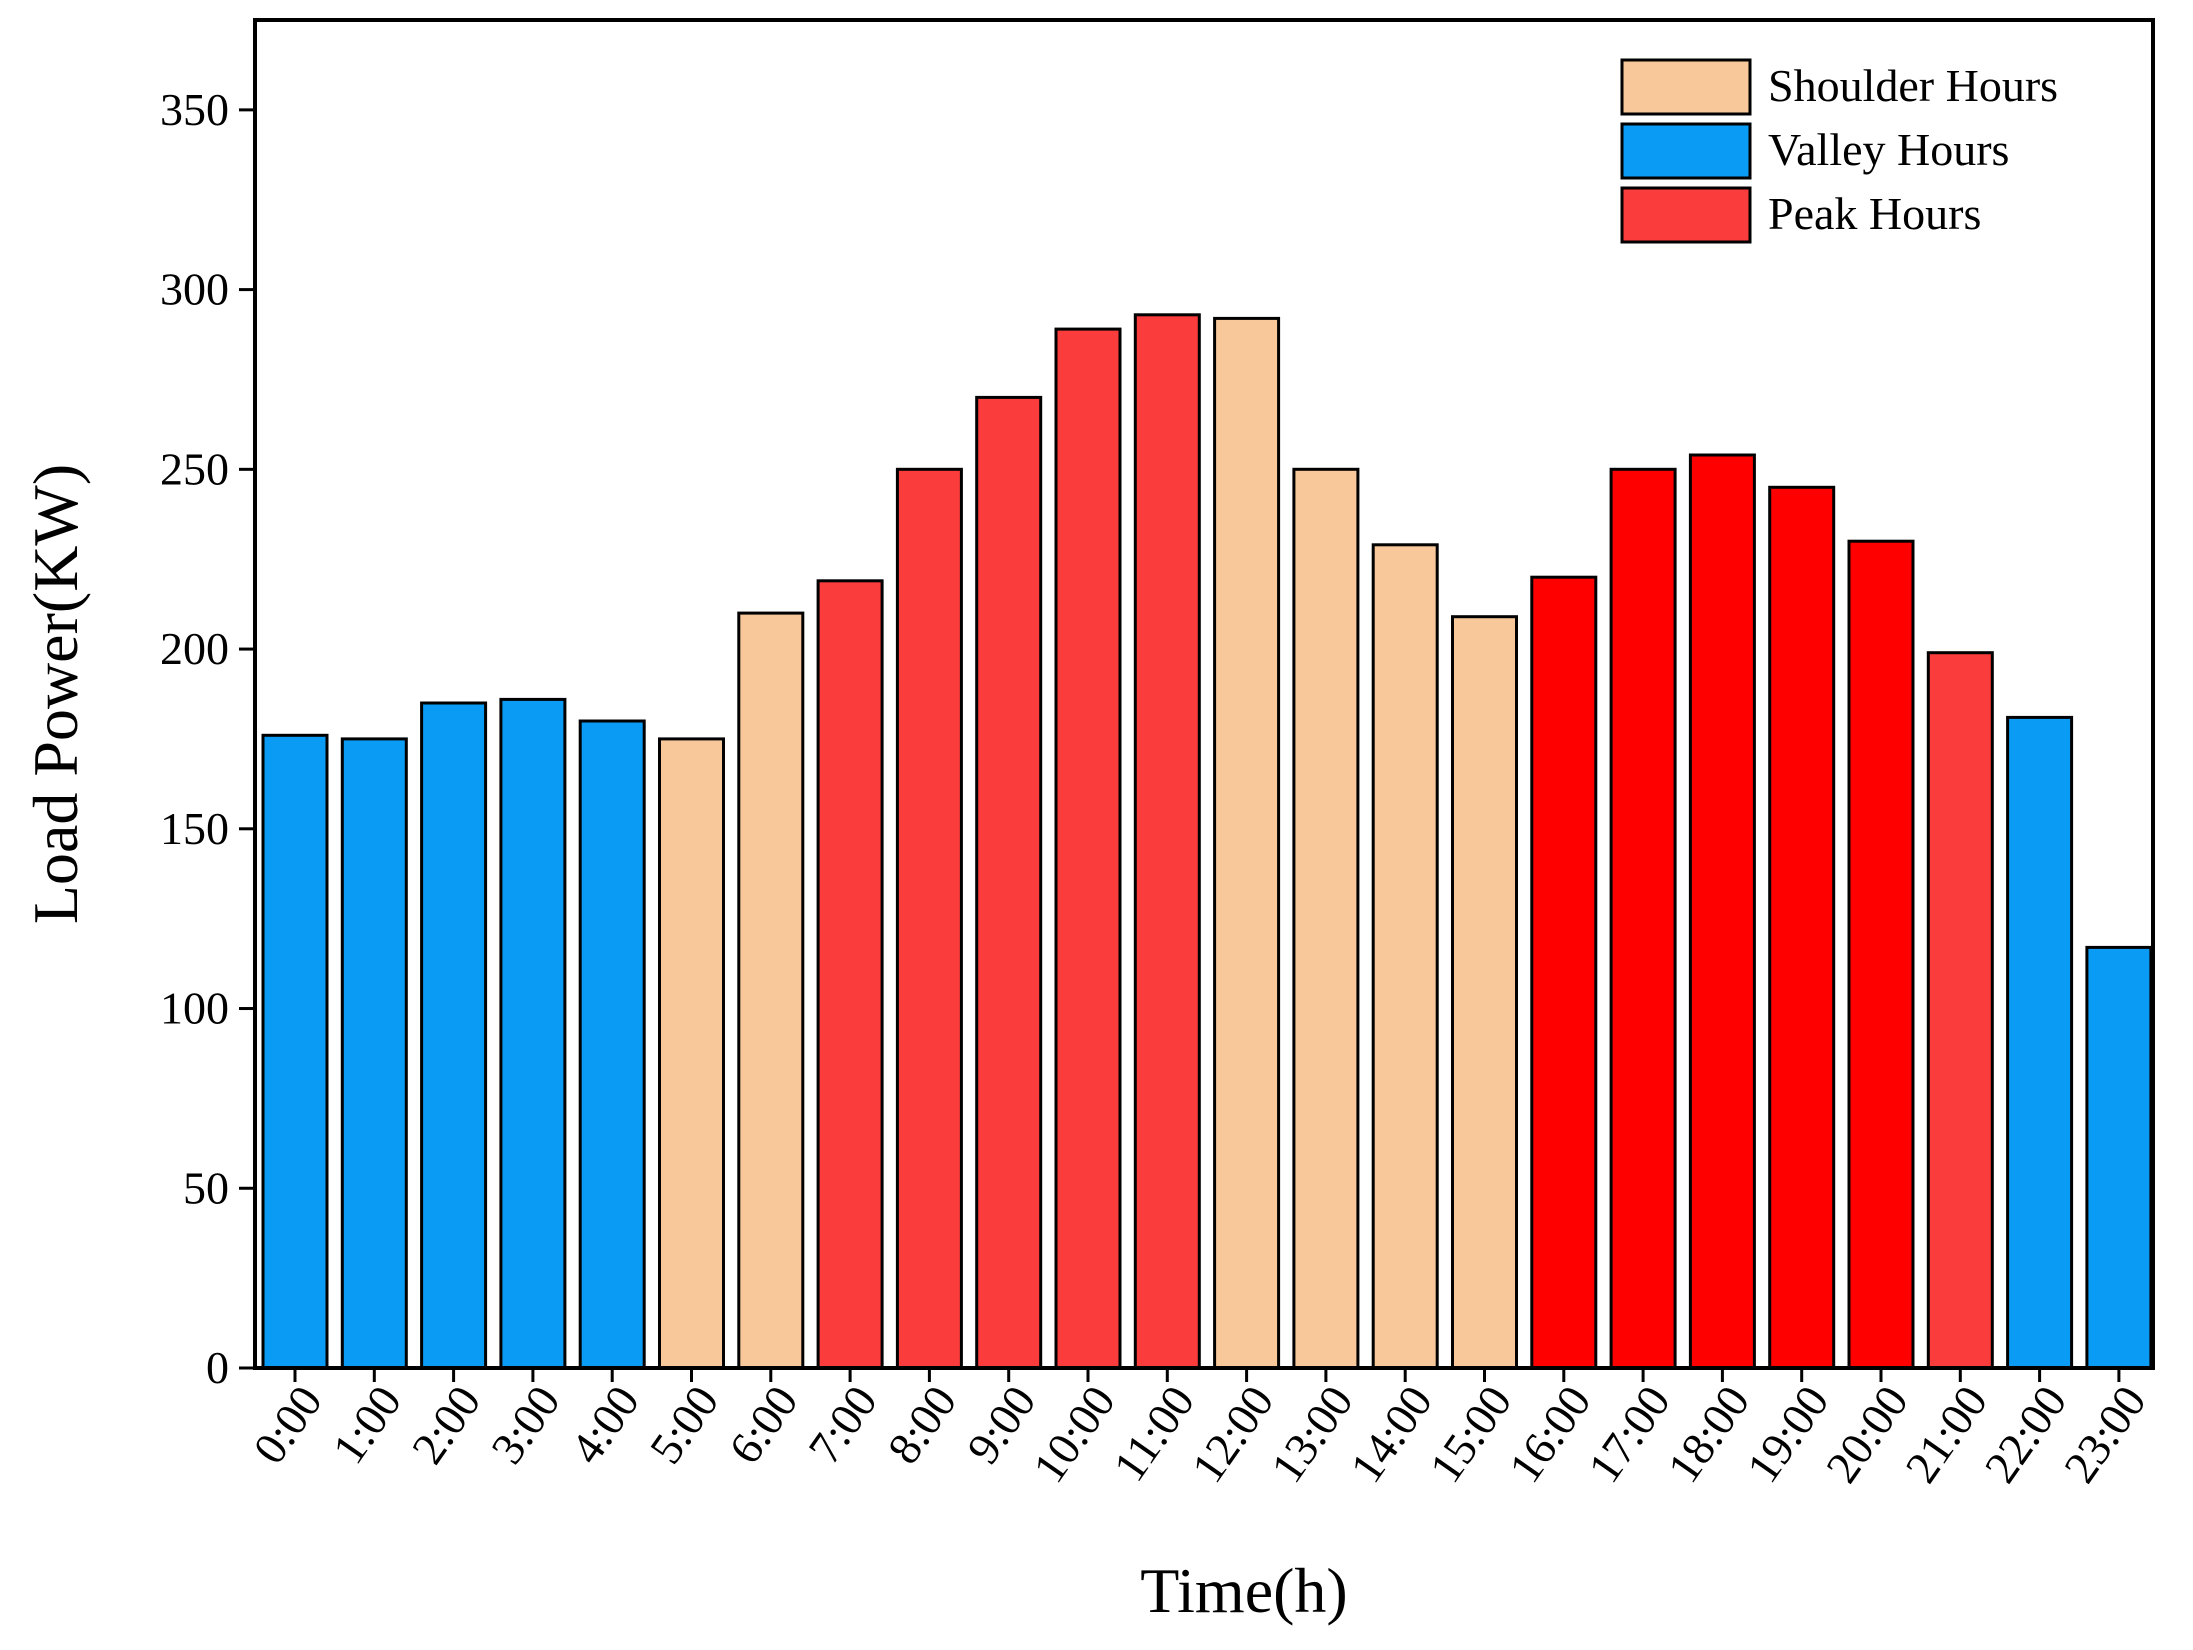  What do you see at coordinates (842, 1425) in the screenshot?
I see `x-tick-label-700: 7:00` at bounding box center [842, 1425].